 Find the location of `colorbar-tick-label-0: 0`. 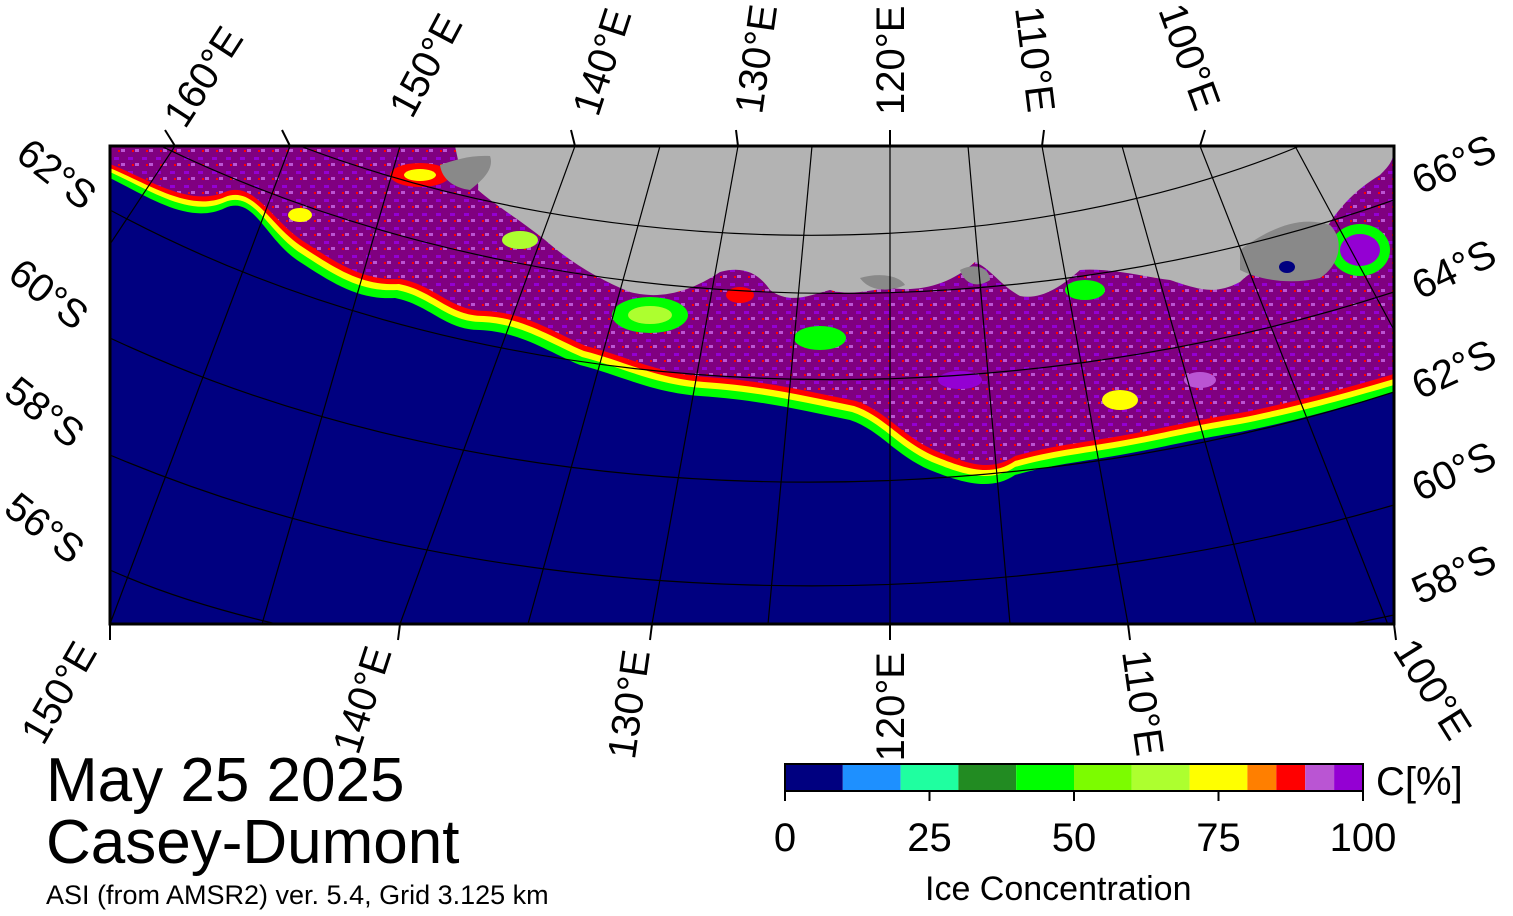

colorbar-tick-label-0: 0 is located at coordinates (785, 838).